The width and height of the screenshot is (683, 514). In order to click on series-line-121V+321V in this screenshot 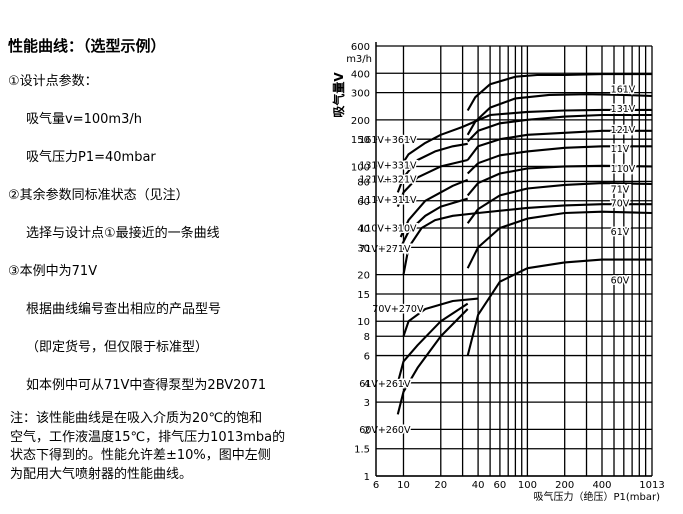, I will do `click(432, 182)`.